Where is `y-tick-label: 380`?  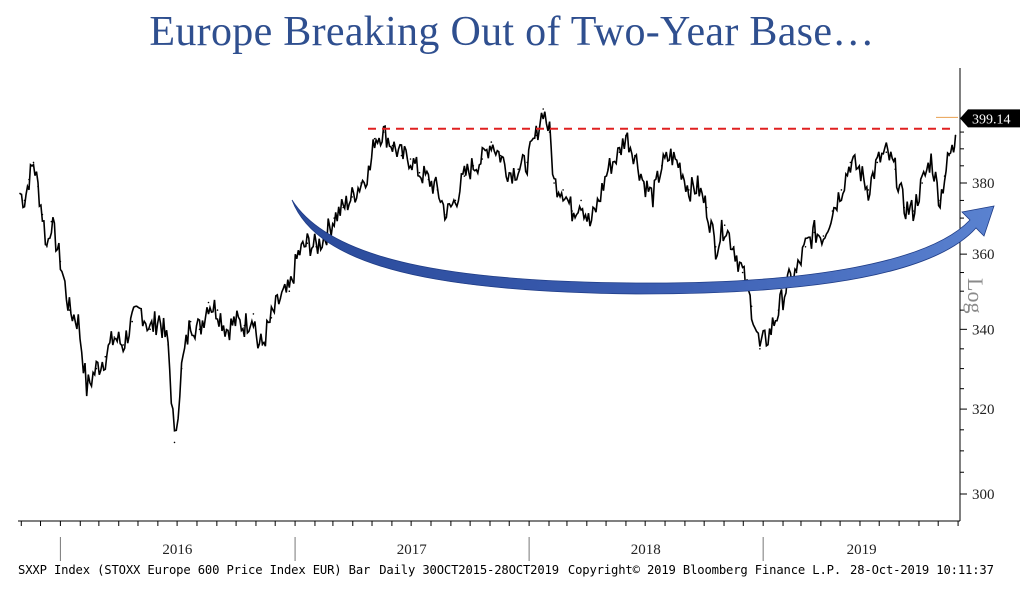 y-tick-label: 380 is located at coordinates (983, 184).